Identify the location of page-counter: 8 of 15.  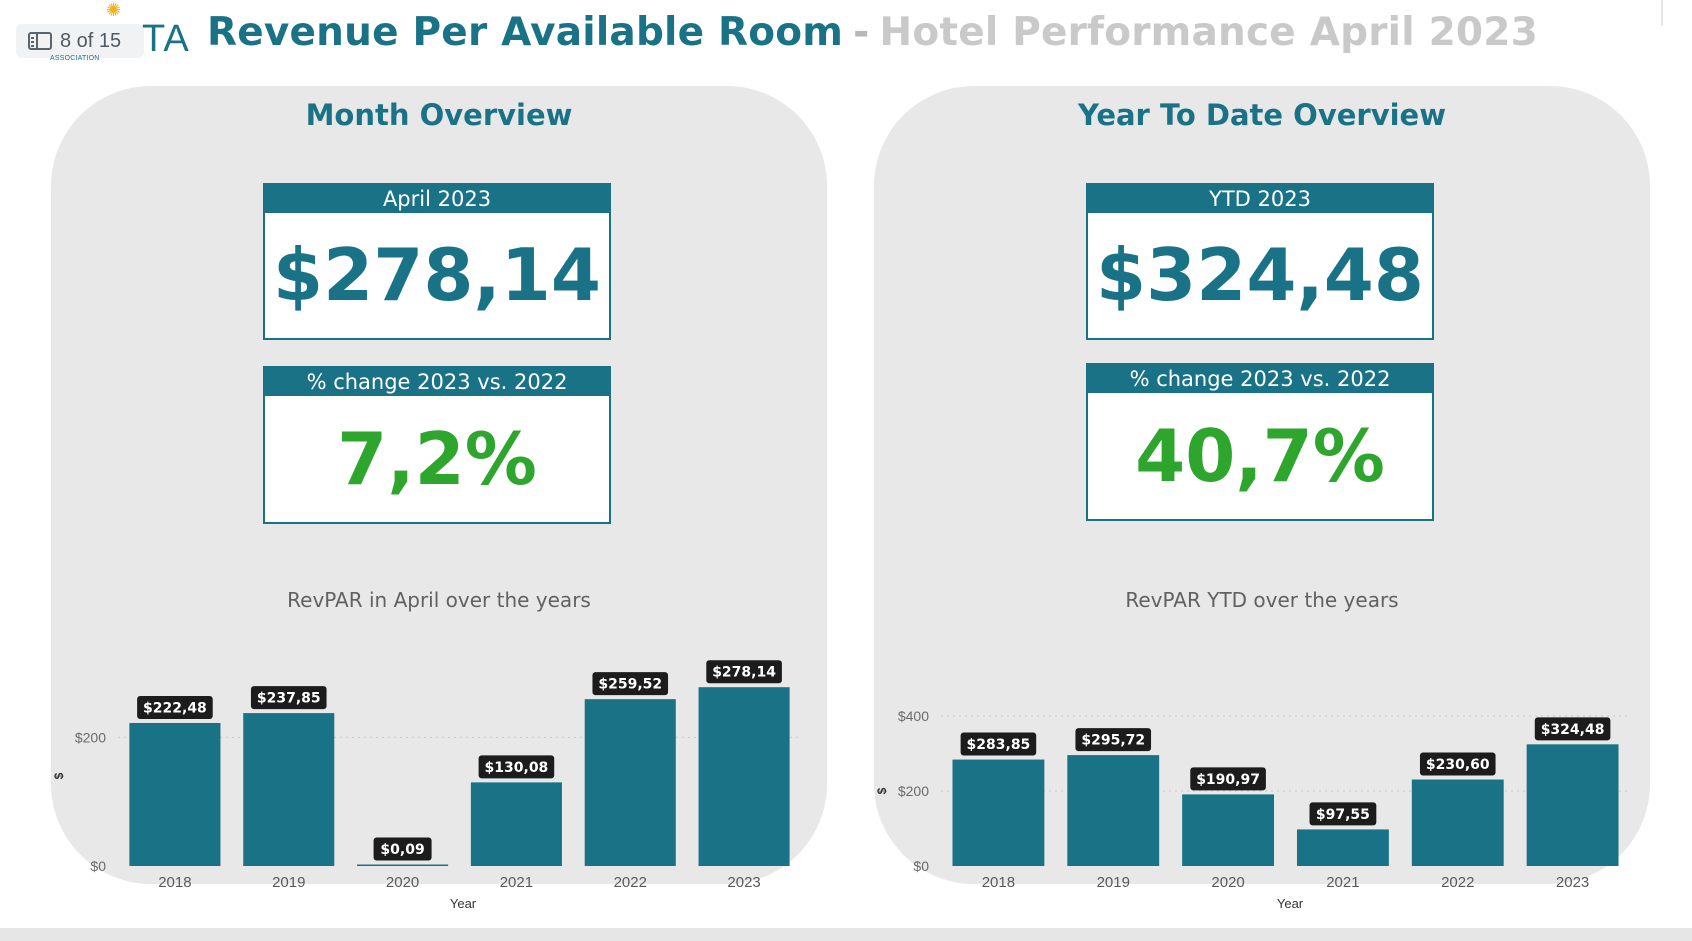
(80, 41).